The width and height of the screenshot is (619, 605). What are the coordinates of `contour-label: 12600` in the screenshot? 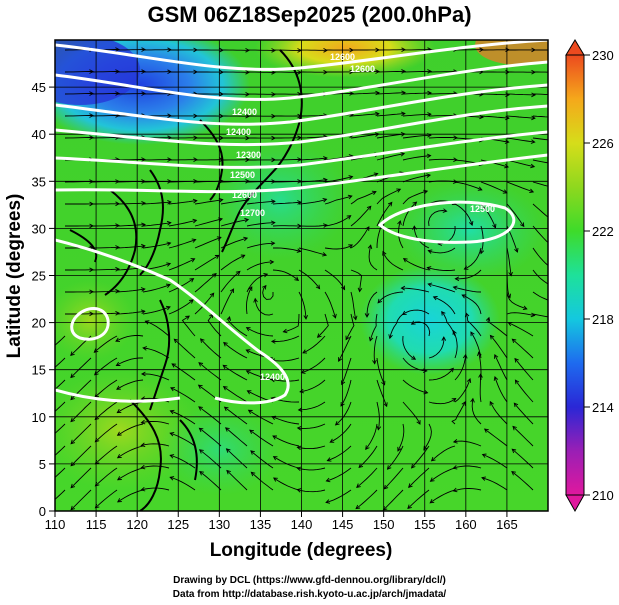 It's located at (342, 57).